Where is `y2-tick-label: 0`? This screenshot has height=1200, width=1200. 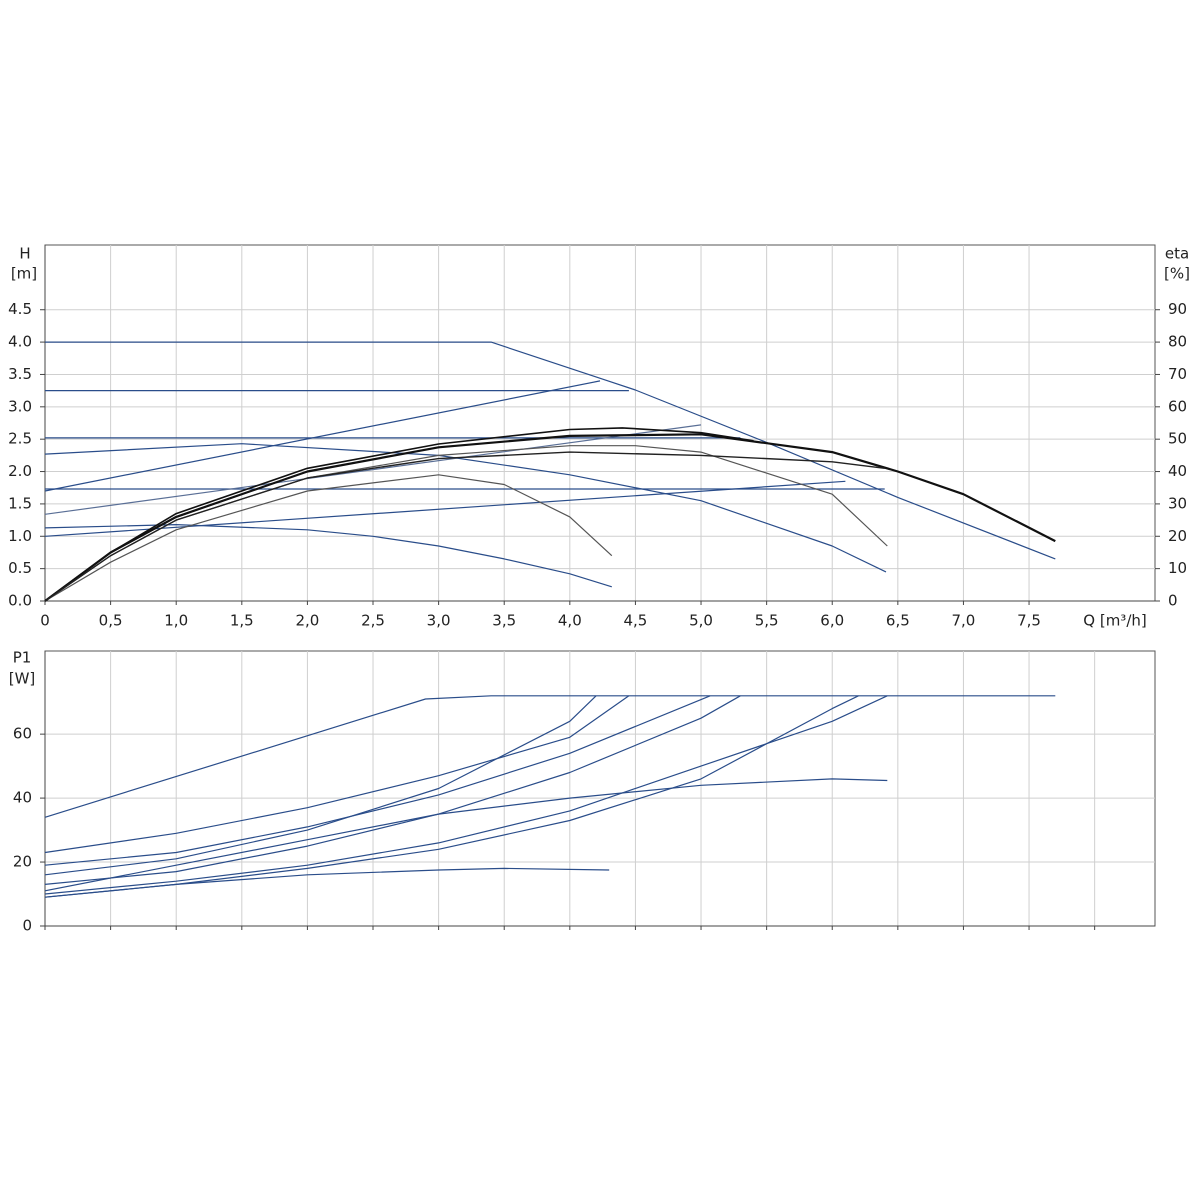 y2-tick-label: 0 is located at coordinates (1173, 601).